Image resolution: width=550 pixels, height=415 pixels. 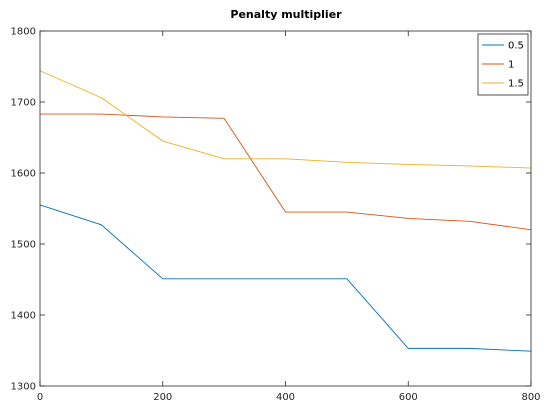 I want to click on legend: 0.5 1 1.5, so click(x=503, y=64).